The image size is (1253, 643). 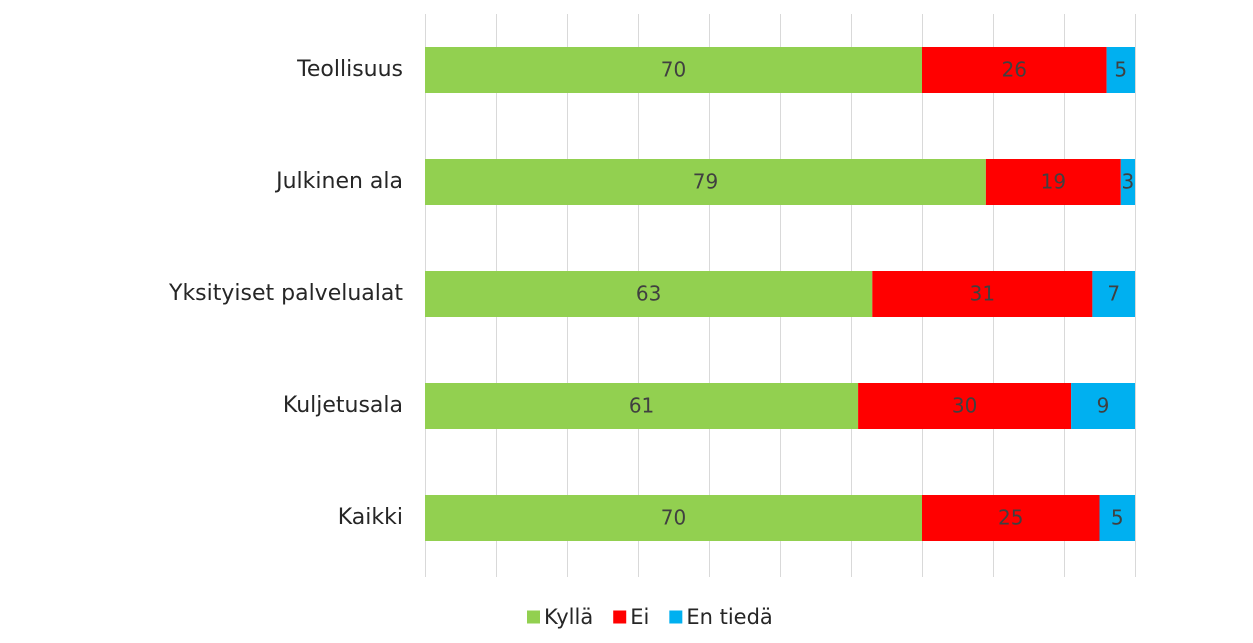 I want to click on data-label: 9, so click(x=1103, y=406).